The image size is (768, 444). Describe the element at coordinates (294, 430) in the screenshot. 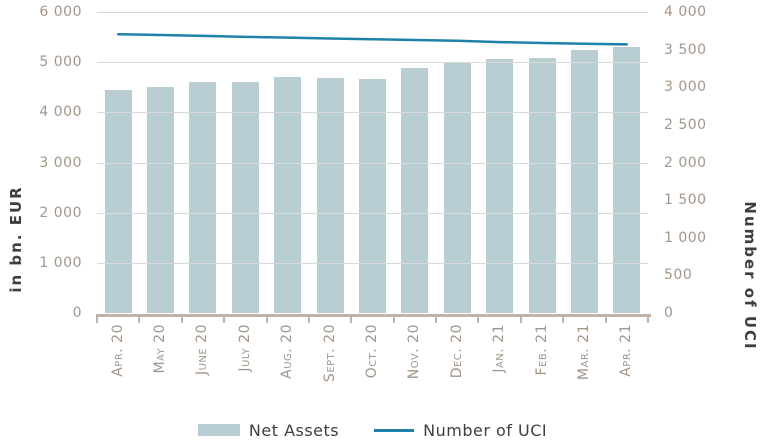

I see `legend-label-net-assets: Net Assets` at that location.